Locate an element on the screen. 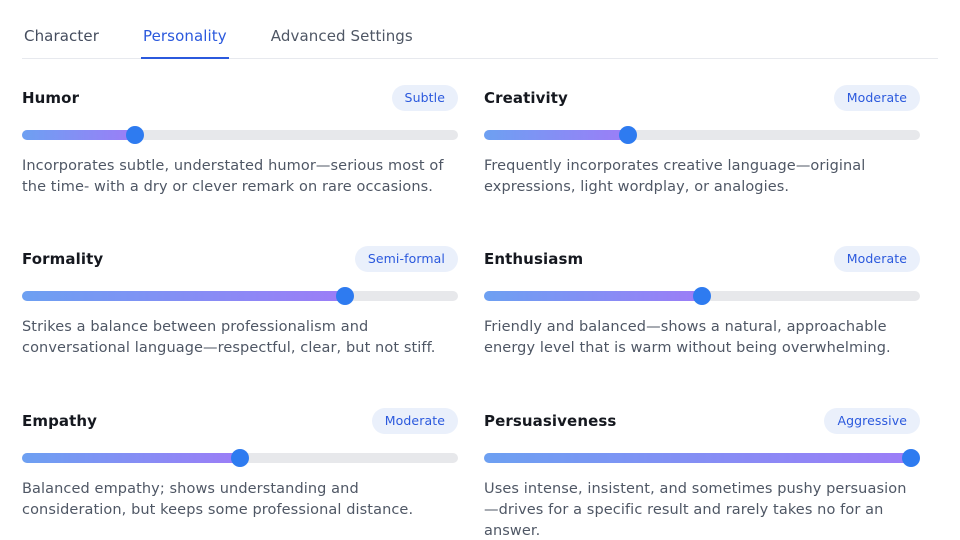 Image resolution: width=960 pixels, height=540 pixels. trait-level-badge: Subtle is located at coordinates (424, 98).